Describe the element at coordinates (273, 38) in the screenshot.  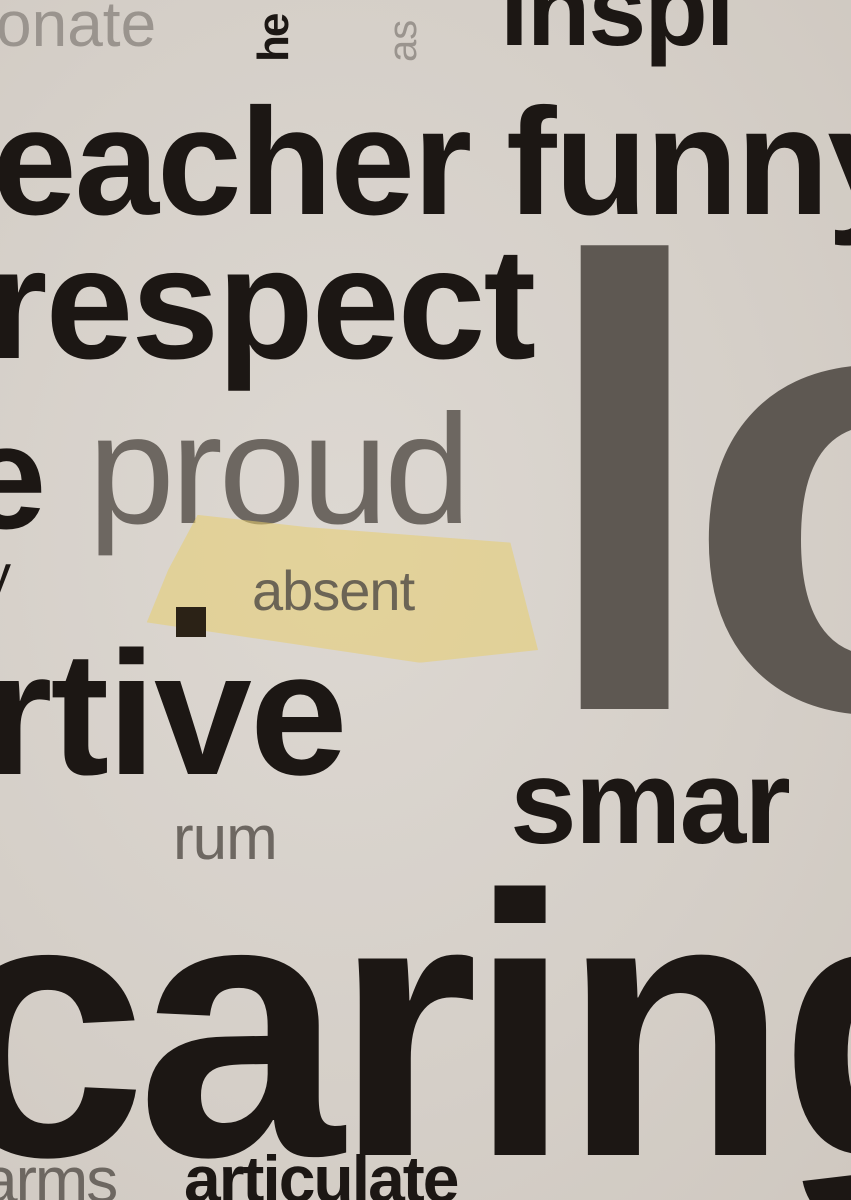
I see `word-he: he` at that location.